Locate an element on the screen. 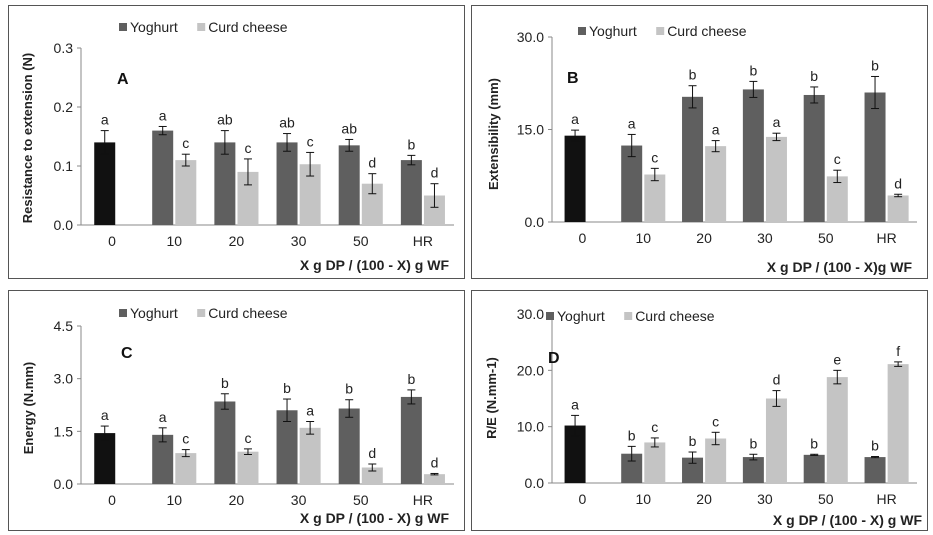  panel-letter: D is located at coordinates (554, 358).